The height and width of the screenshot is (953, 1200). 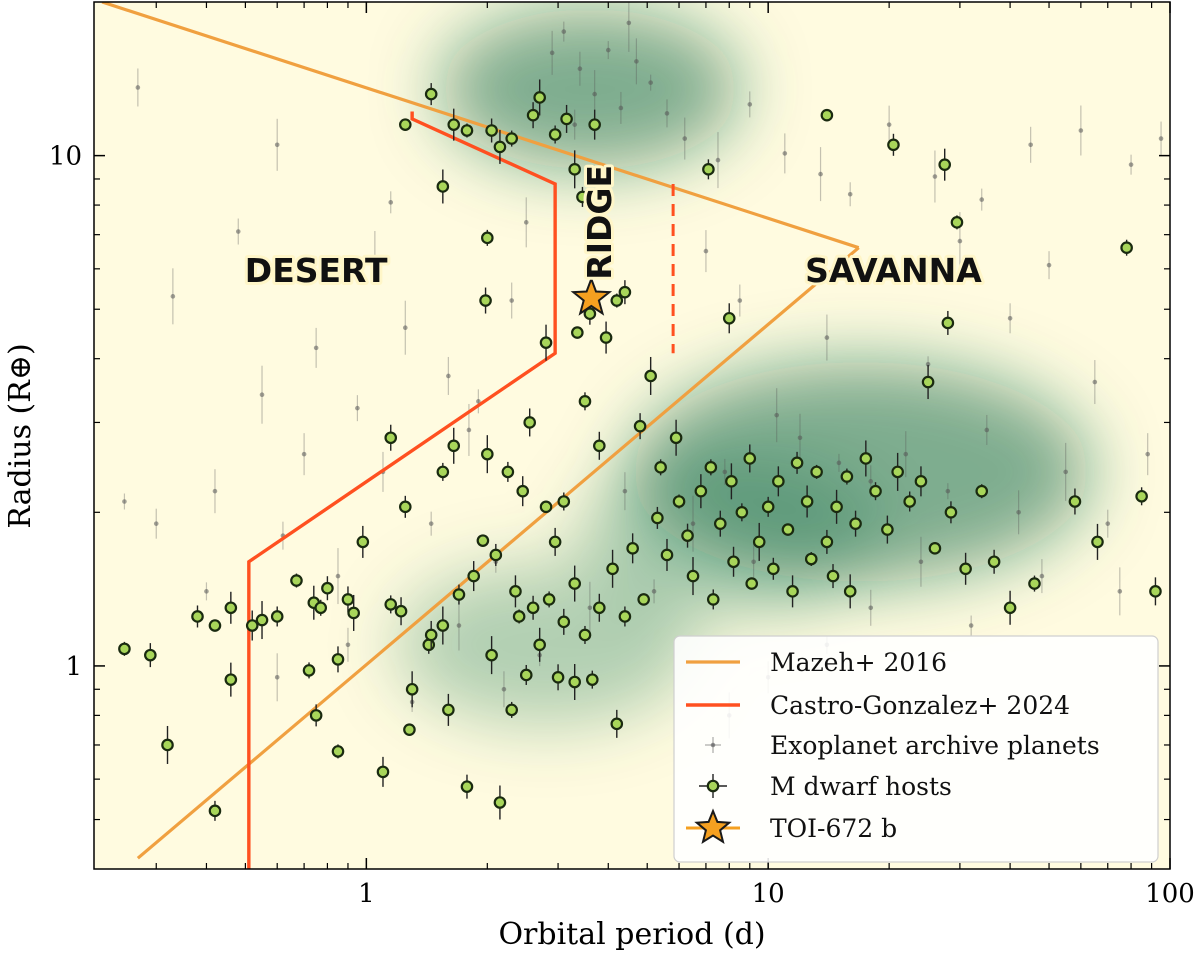 What do you see at coordinates (316, 270) in the screenshot?
I see `region-label-desert: DESERT` at bounding box center [316, 270].